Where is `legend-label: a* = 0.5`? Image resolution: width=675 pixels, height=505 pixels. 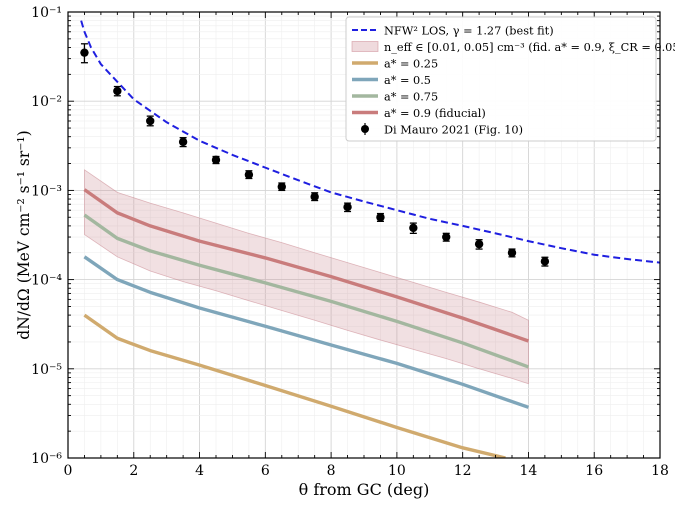
legend-label: a* = 0.5 is located at coordinates (407, 80).